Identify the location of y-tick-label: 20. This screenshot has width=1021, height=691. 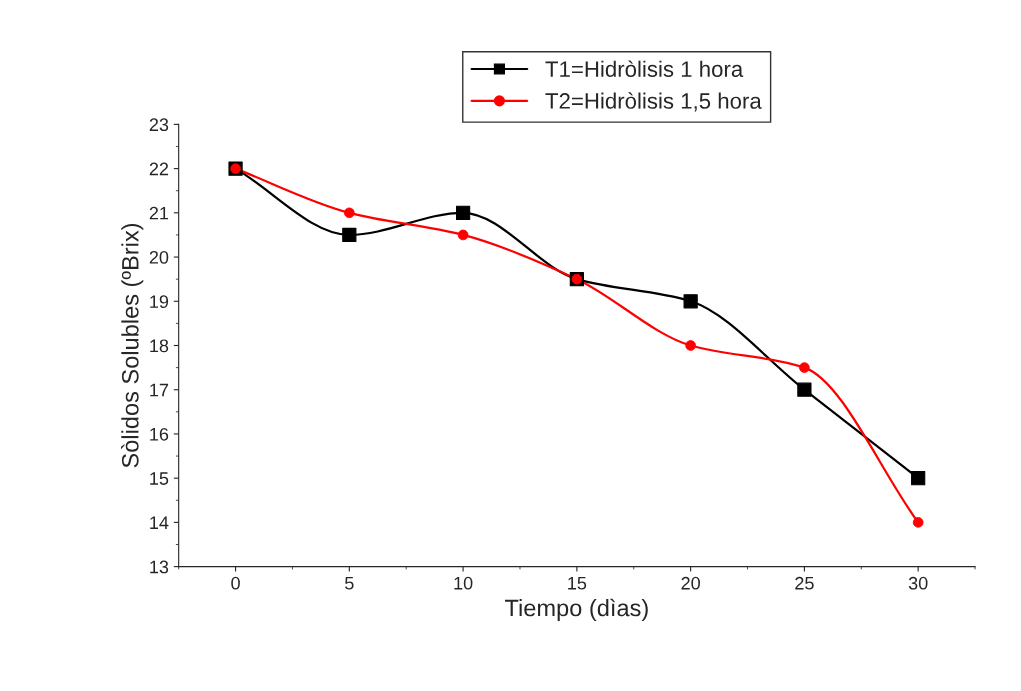
(159, 257).